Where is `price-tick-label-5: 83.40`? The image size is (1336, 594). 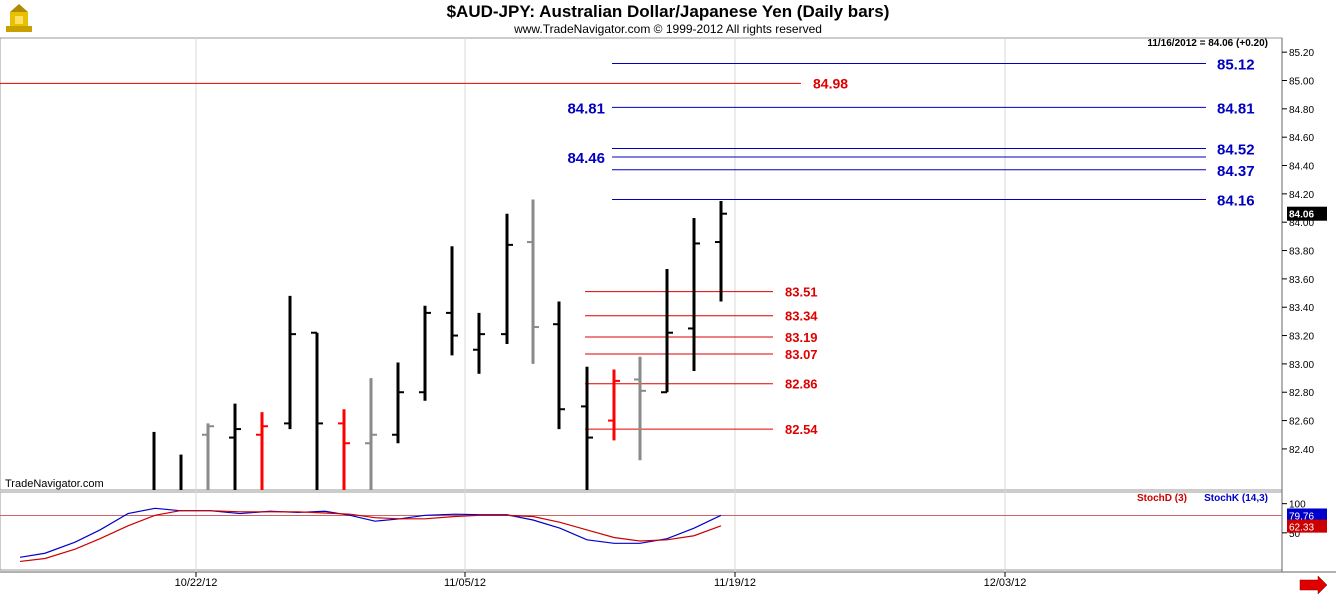
price-tick-label-5: 83.40 is located at coordinates (1301, 308).